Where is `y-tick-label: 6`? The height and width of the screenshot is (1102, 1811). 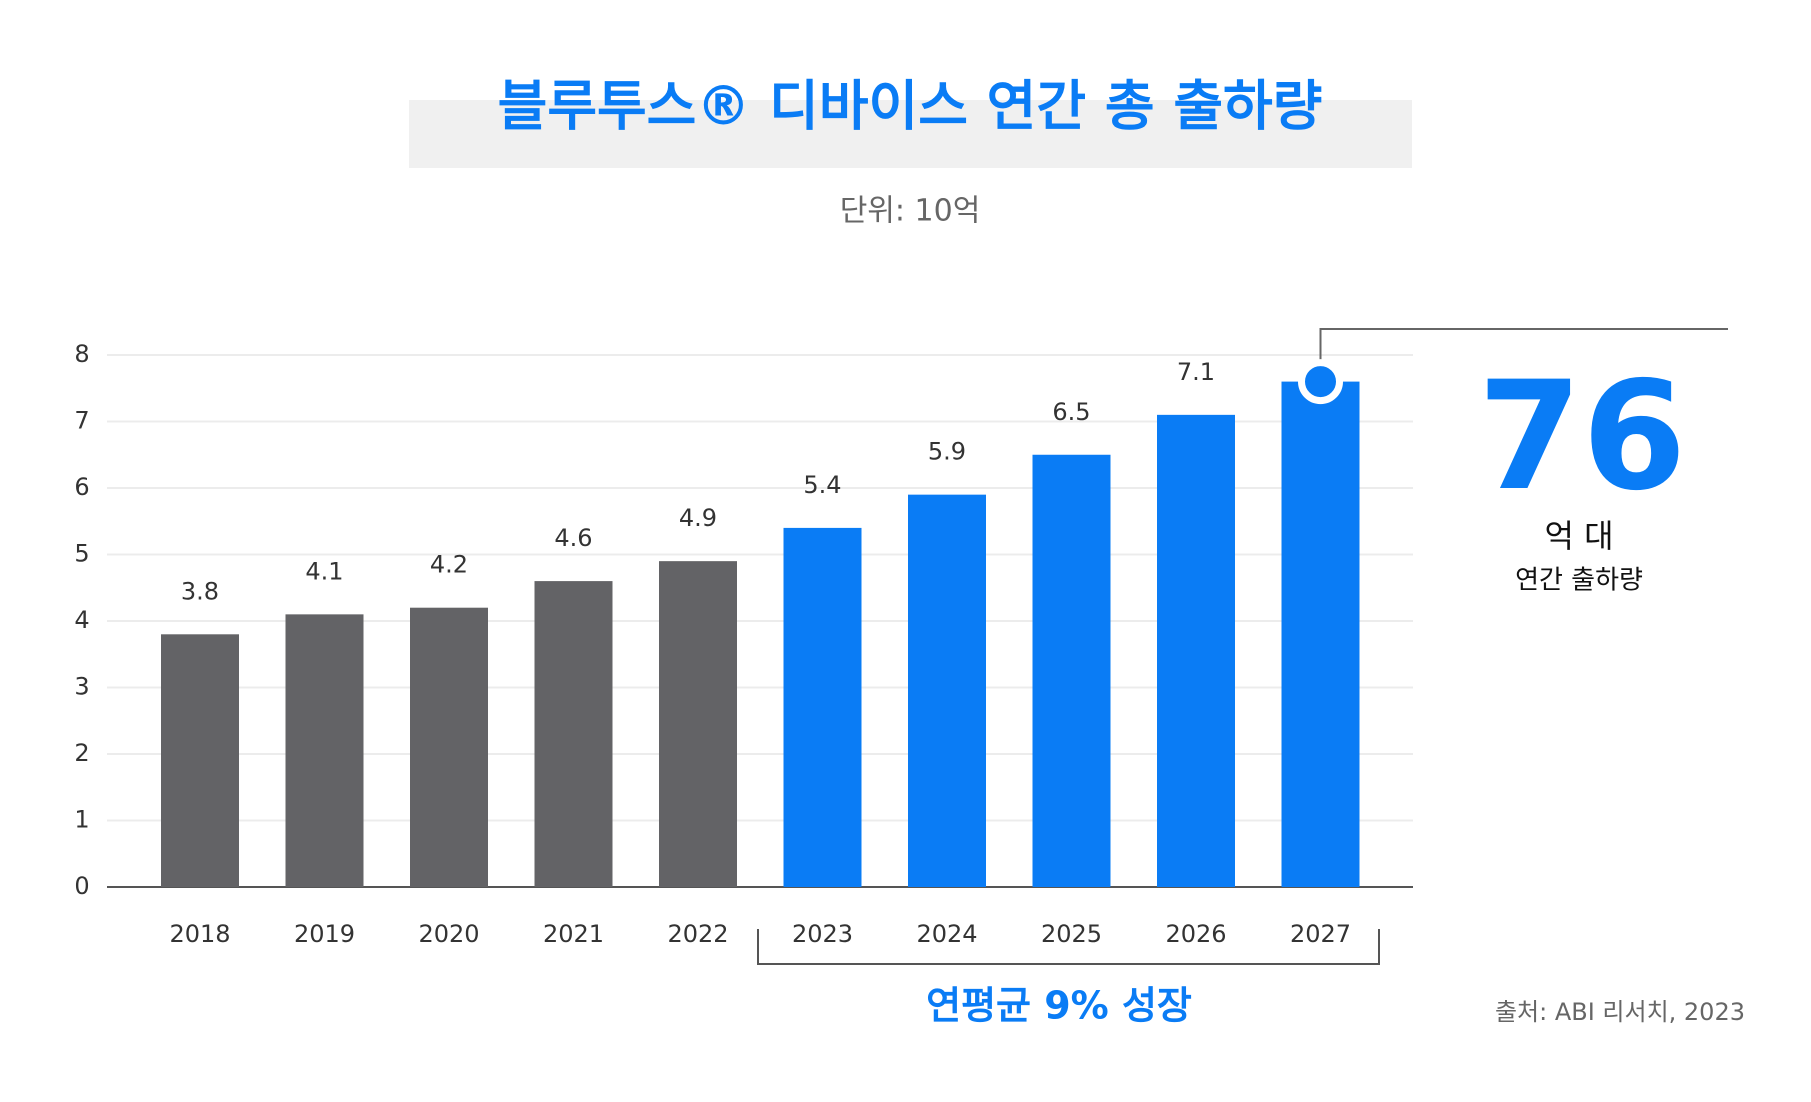
y-tick-label: 6 is located at coordinates (81, 487).